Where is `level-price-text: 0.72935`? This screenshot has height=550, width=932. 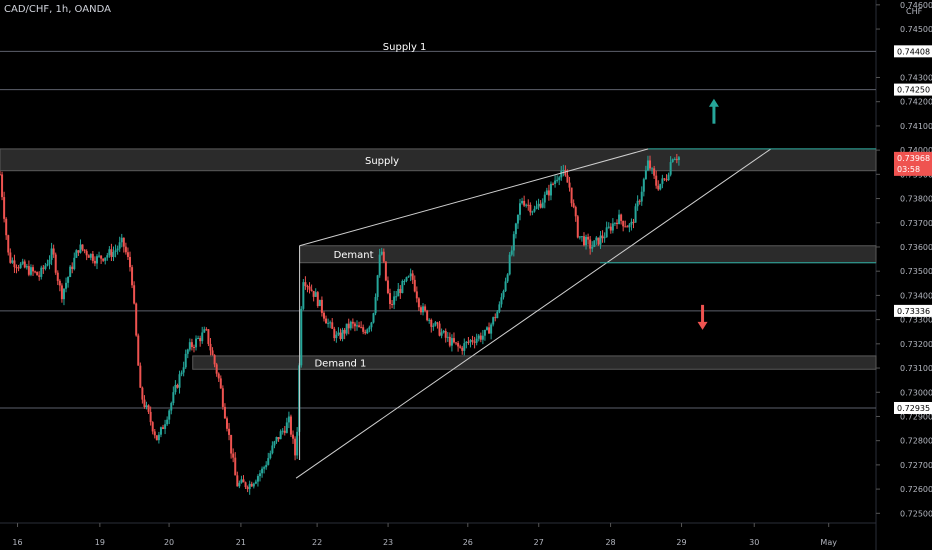 level-price-text: 0.72935 is located at coordinates (913, 408).